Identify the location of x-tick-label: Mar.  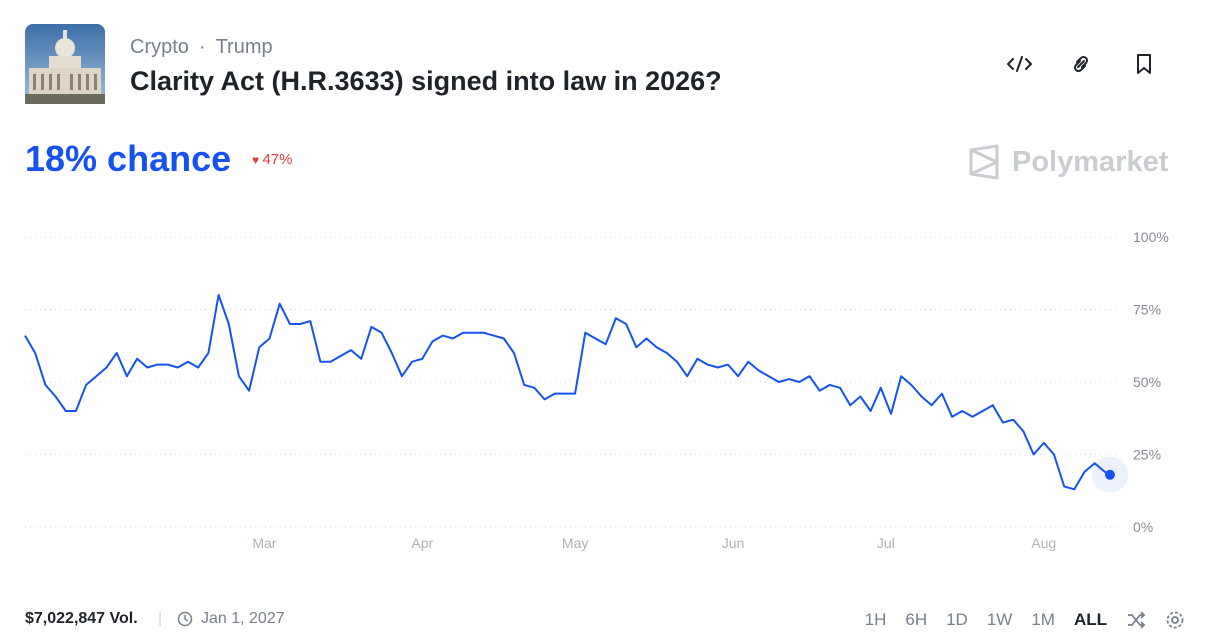
(264, 543).